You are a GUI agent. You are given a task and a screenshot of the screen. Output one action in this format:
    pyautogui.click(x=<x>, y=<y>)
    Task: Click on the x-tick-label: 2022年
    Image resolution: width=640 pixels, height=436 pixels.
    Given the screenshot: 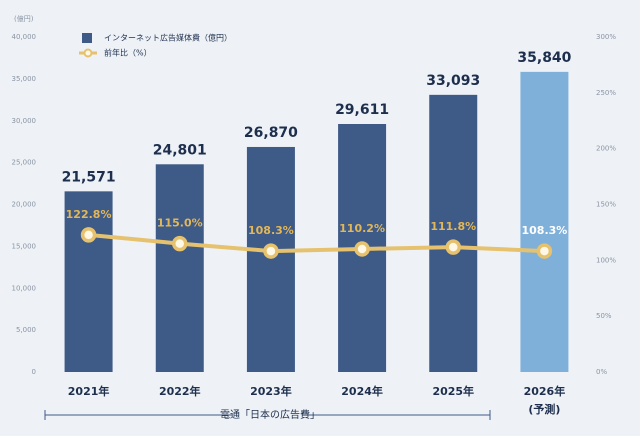 What is the action you would take?
    pyautogui.click(x=180, y=391)
    